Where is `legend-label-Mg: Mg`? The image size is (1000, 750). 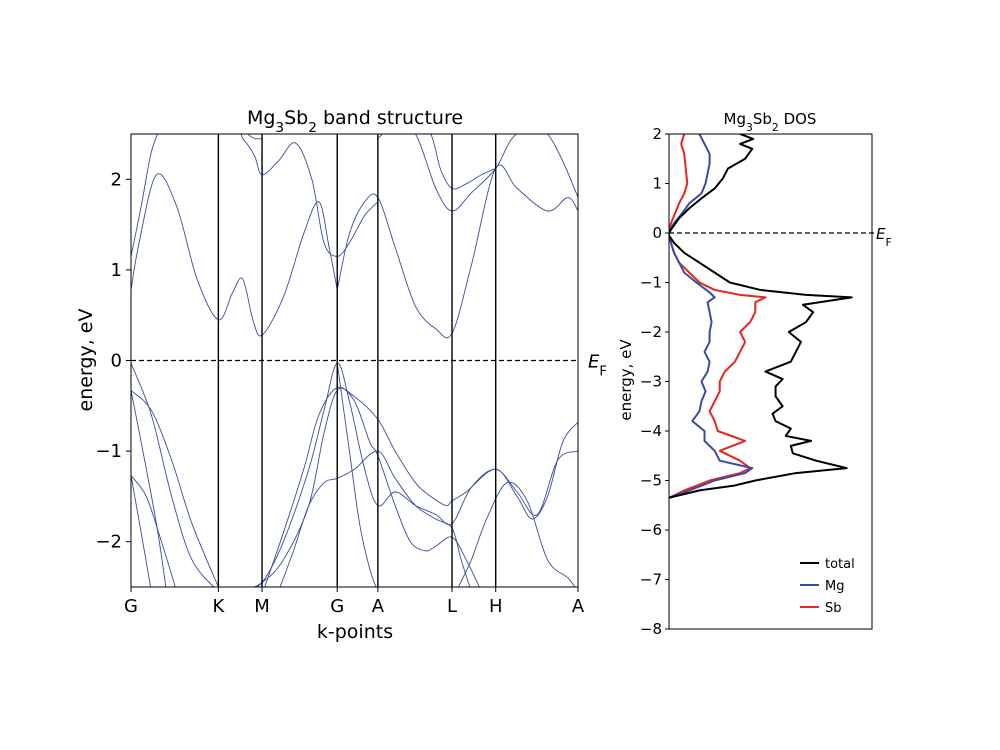 legend-label-Mg: Mg is located at coordinates (834, 586).